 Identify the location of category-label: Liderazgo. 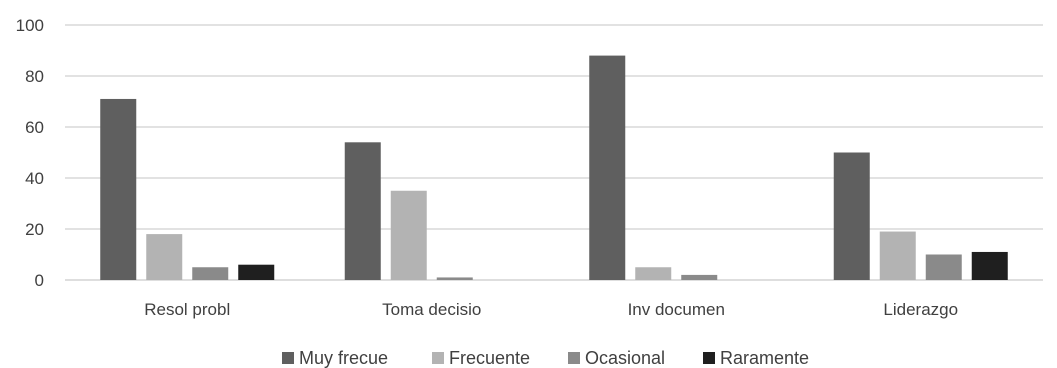
(920, 309).